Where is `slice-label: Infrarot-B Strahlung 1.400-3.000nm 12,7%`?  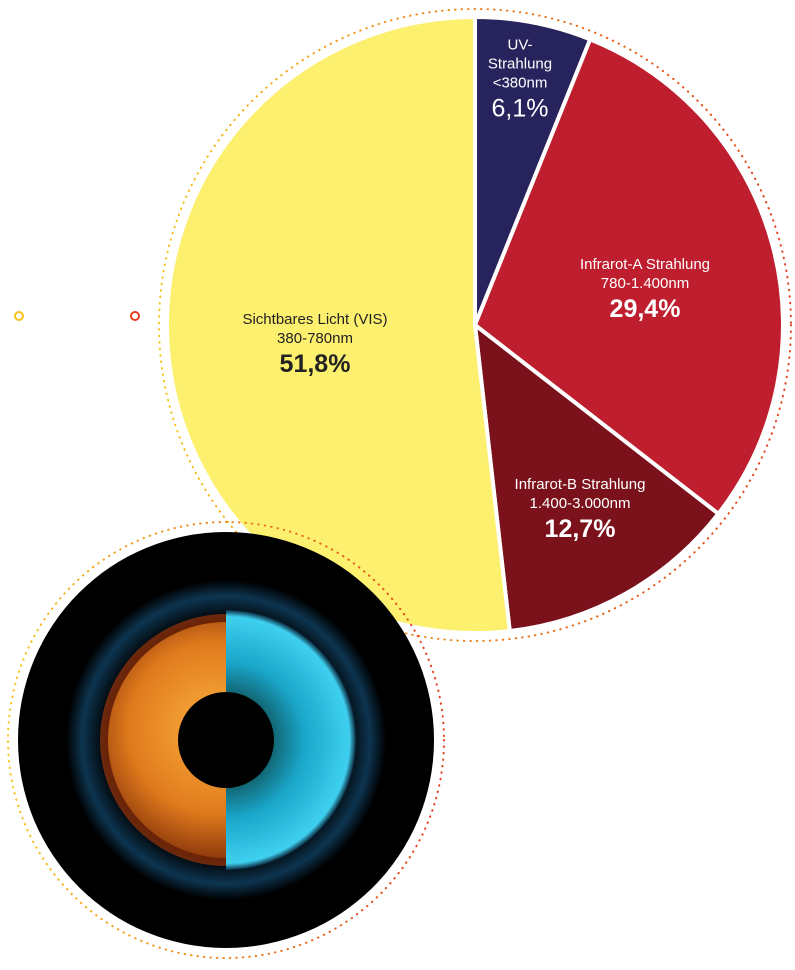 slice-label: Infrarot-B Strahlung 1.400-3.000nm 12,7% is located at coordinates (580, 510).